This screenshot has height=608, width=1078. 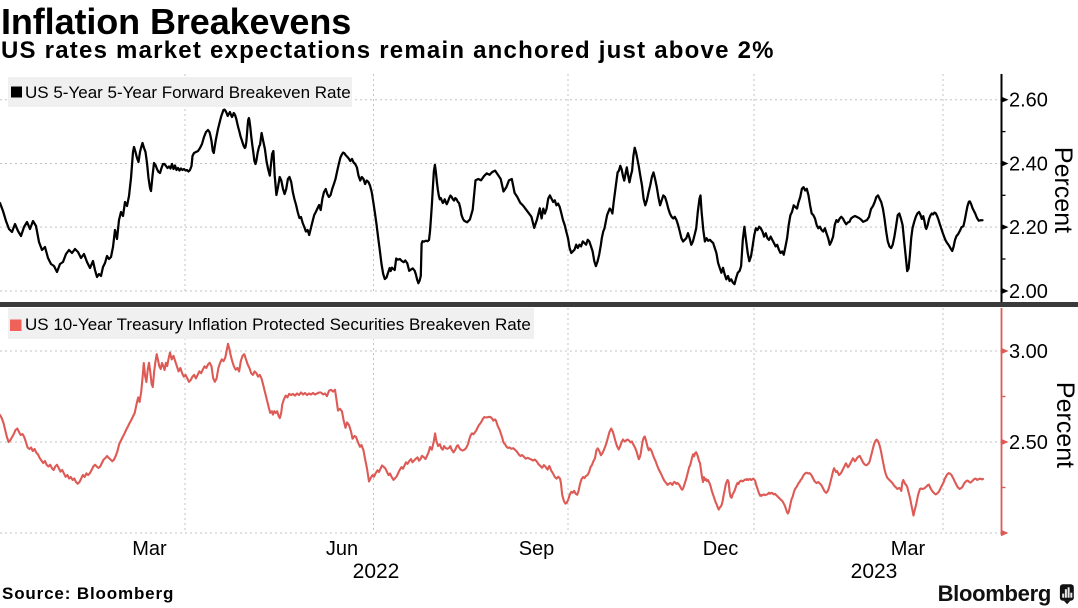 I want to click on svg-text: 2023, so click(x=874, y=571).